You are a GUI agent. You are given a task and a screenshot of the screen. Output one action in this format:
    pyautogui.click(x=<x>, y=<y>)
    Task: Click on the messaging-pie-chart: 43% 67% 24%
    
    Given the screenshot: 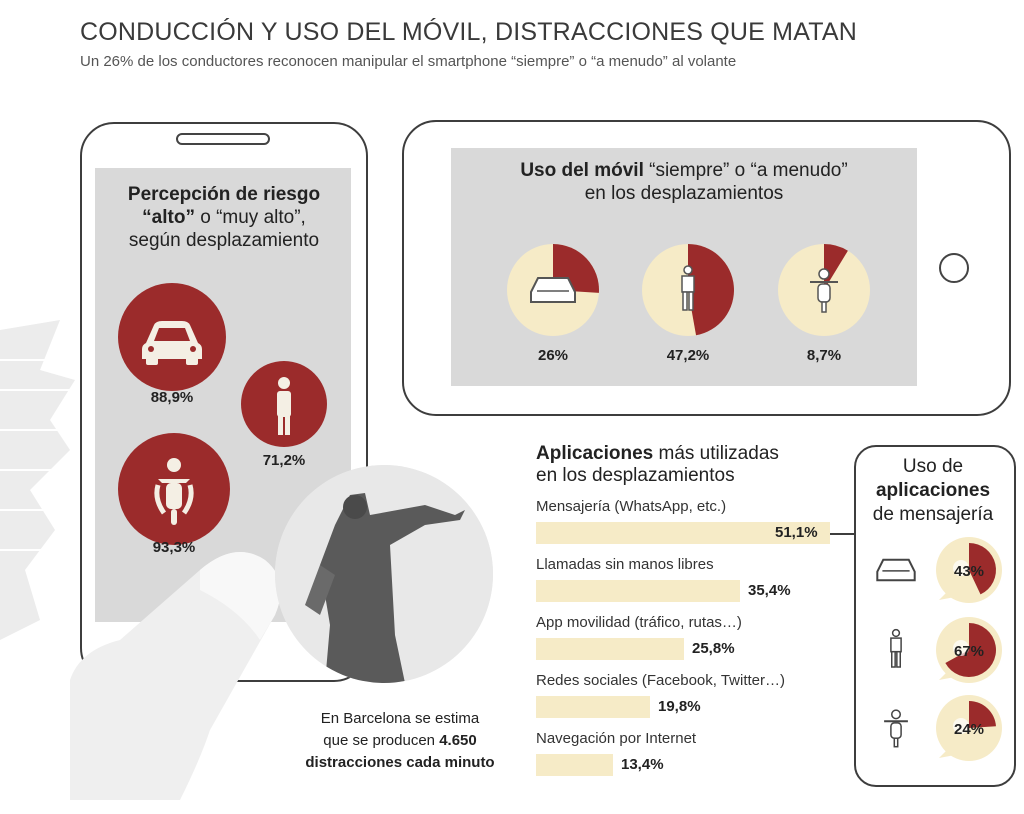 What is the action you would take?
    pyautogui.click(x=939, y=649)
    